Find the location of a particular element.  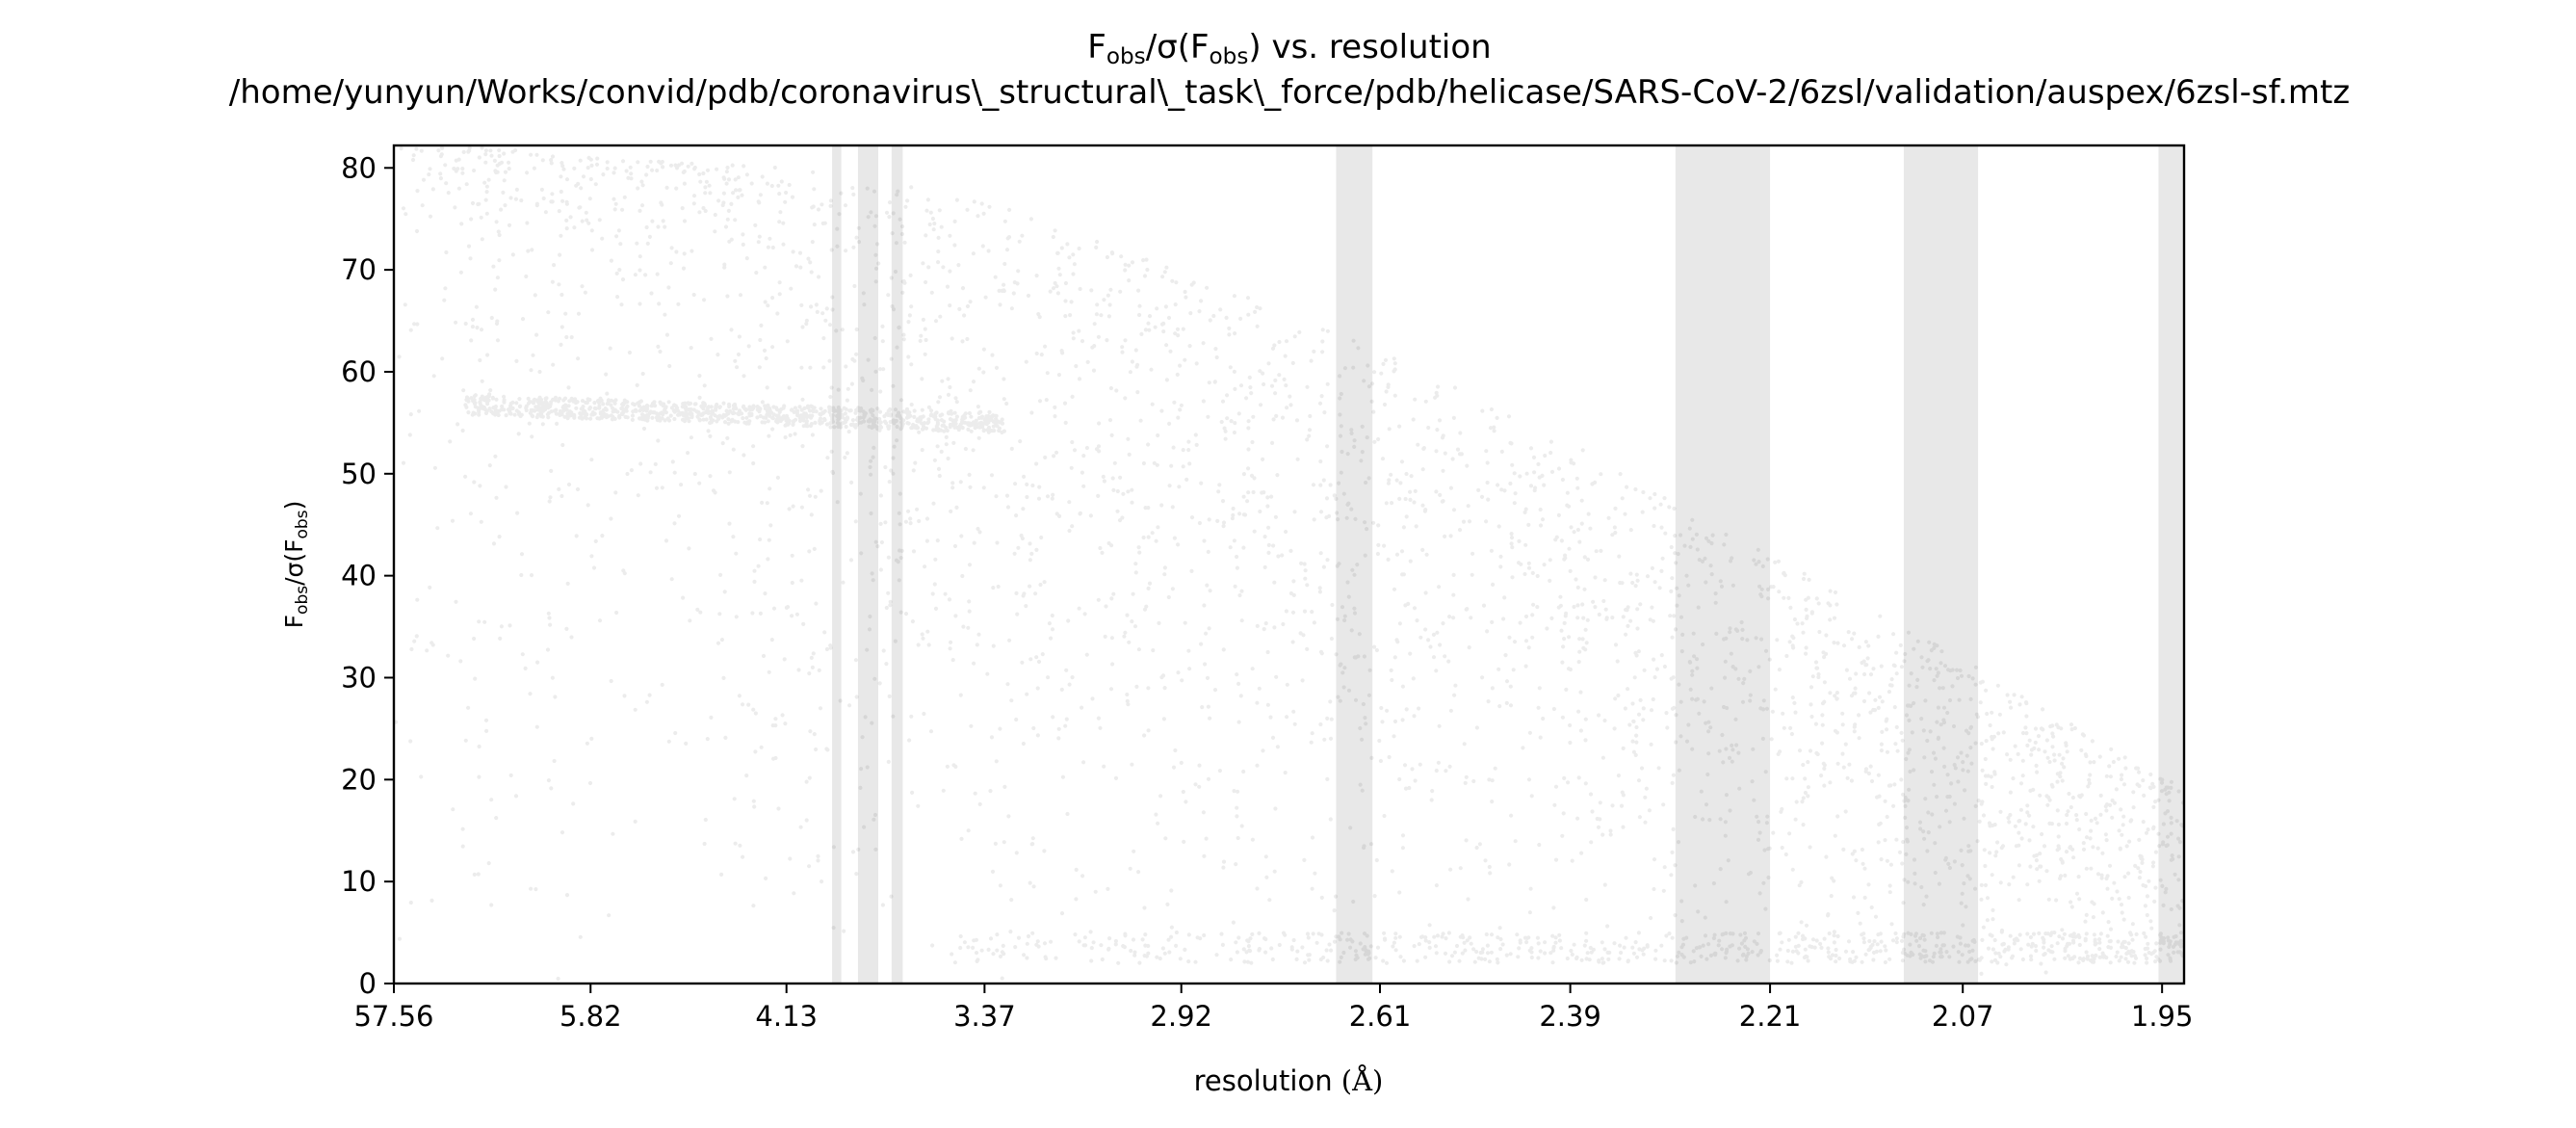

x-tick-label-4: 2.92 is located at coordinates (1181, 1016).